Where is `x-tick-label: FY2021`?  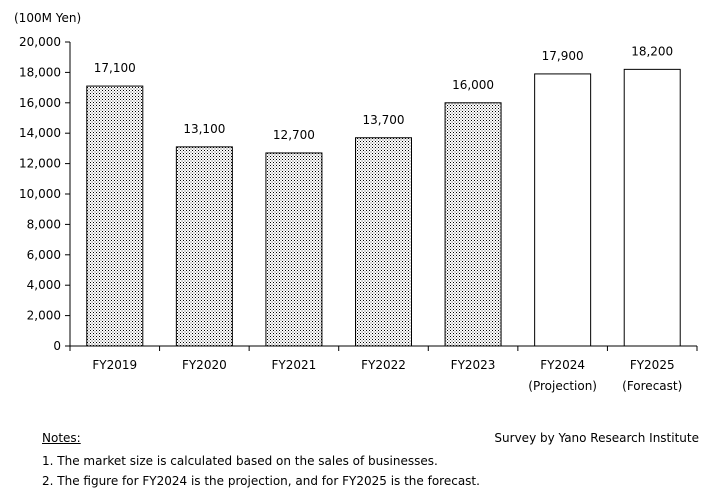 x-tick-label: FY2021 is located at coordinates (294, 365).